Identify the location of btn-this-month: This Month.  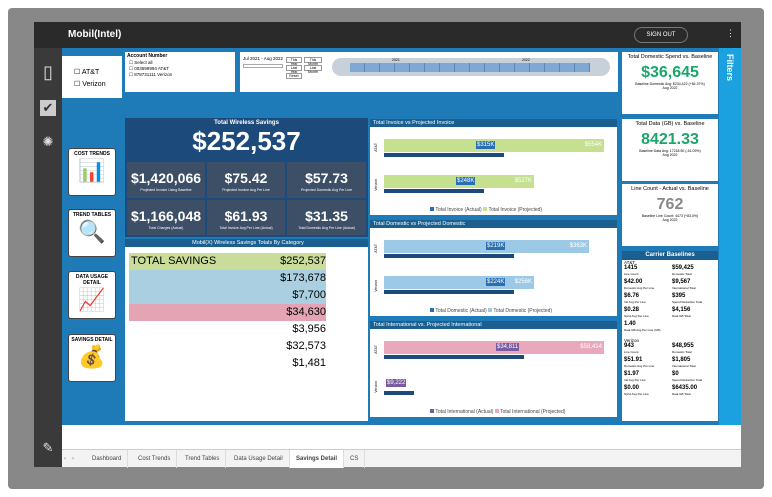
(313, 61).